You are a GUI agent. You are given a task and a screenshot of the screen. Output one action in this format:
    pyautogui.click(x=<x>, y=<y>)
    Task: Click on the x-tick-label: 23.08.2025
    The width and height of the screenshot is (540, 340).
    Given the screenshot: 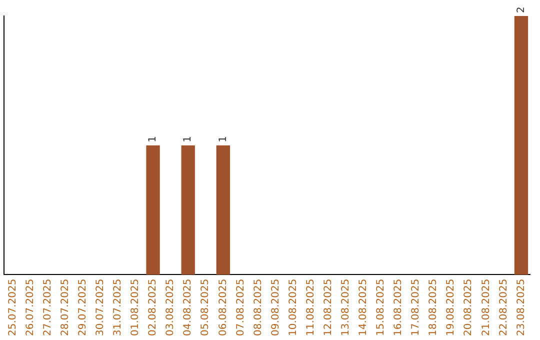 What is the action you would take?
    pyautogui.click(x=521, y=307)
    